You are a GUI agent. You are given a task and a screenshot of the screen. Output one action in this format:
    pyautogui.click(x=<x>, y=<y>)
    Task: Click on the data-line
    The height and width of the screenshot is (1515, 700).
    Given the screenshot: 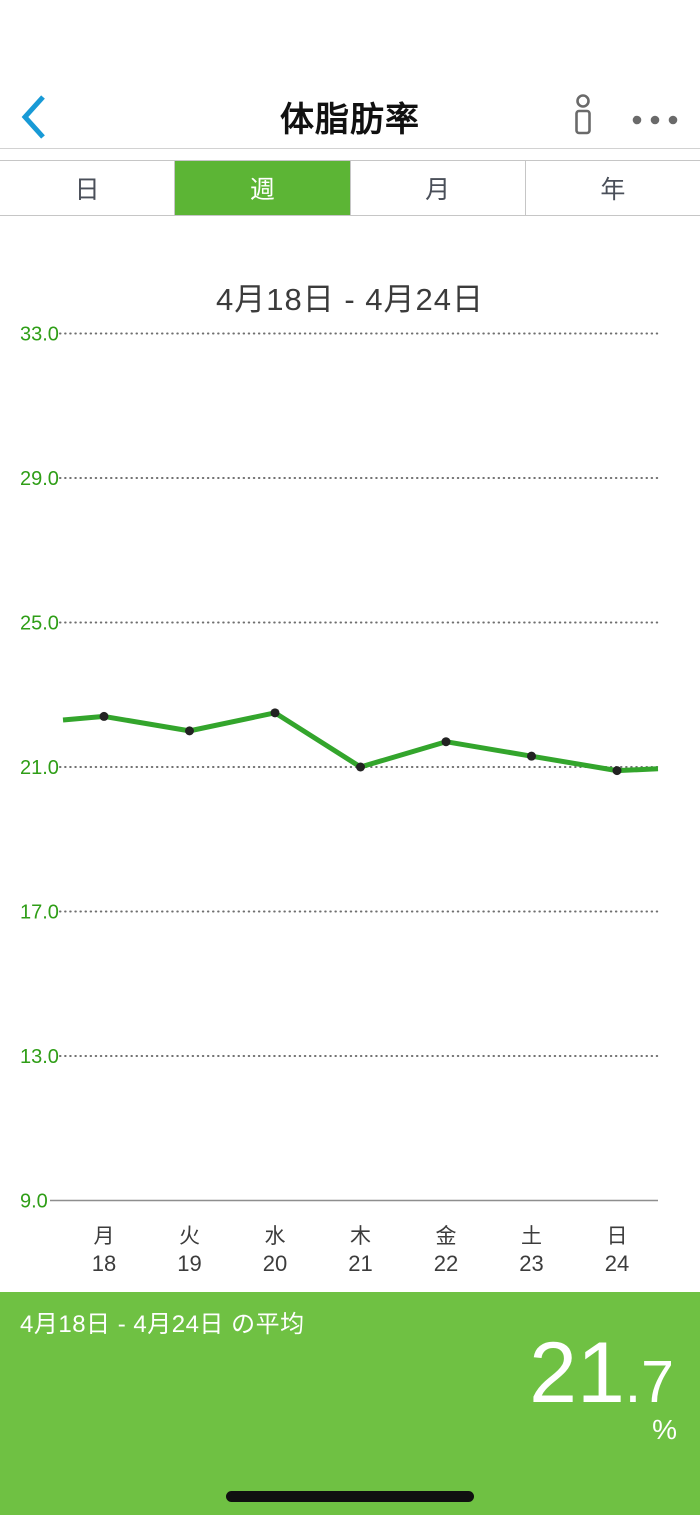 What is the action you would take?
    pyautogui.click(x=360, y=742)
    